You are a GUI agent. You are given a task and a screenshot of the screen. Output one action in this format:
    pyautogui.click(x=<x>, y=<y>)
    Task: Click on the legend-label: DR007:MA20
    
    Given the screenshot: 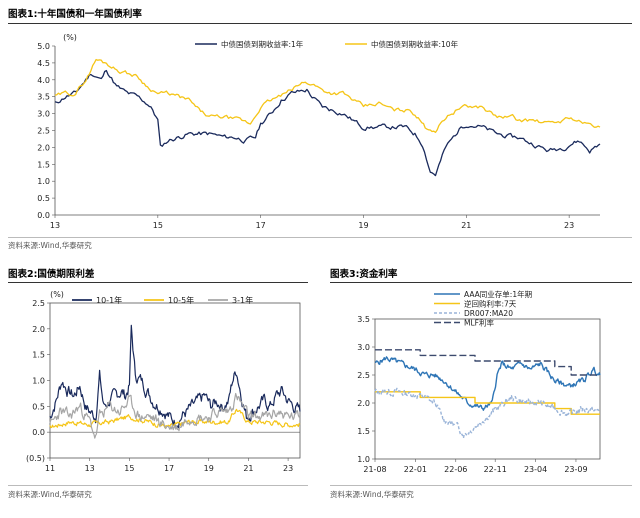 What is the action you would take?
    pyautogui.click(x=488, y=313)
    